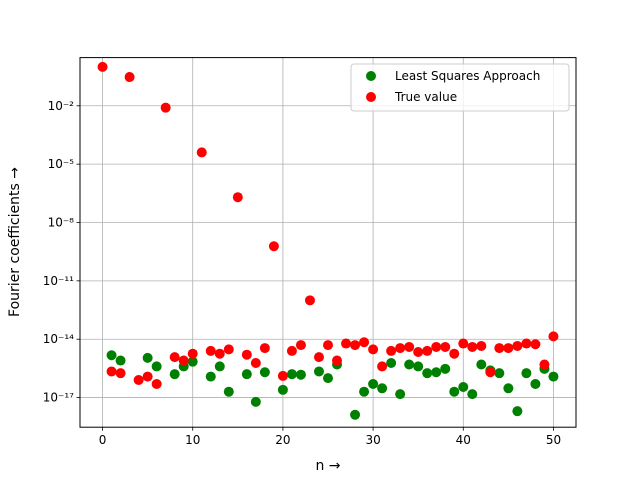 The width and height of the screenshot is (640, 480). Describe the element at coordinates (58, 339) in the screenshot. I see `y-tick-label: 10⁻¹⁴` at that location.